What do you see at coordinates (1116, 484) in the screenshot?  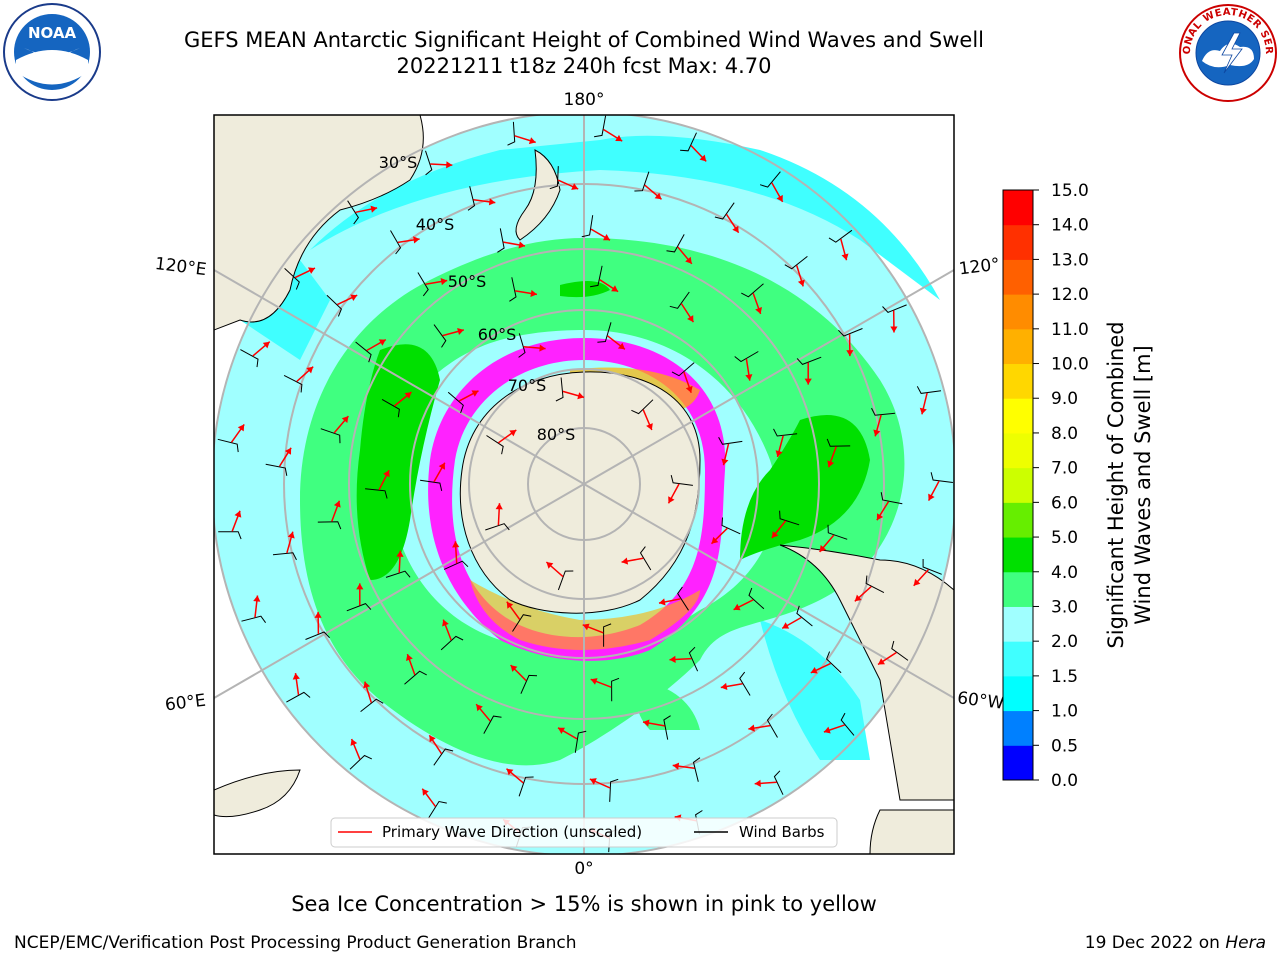 I see `colorbar-label-line1: Significant Height of Combined` at bounding box center [1116, 484].